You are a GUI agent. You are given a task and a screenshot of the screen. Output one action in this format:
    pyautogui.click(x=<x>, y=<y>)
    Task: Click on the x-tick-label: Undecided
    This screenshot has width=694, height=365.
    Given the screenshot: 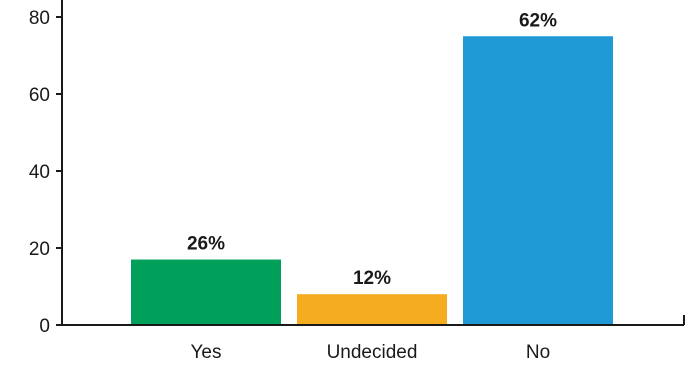 What is the action you would take?
    pyautogui.click(x=372, y=352)
    